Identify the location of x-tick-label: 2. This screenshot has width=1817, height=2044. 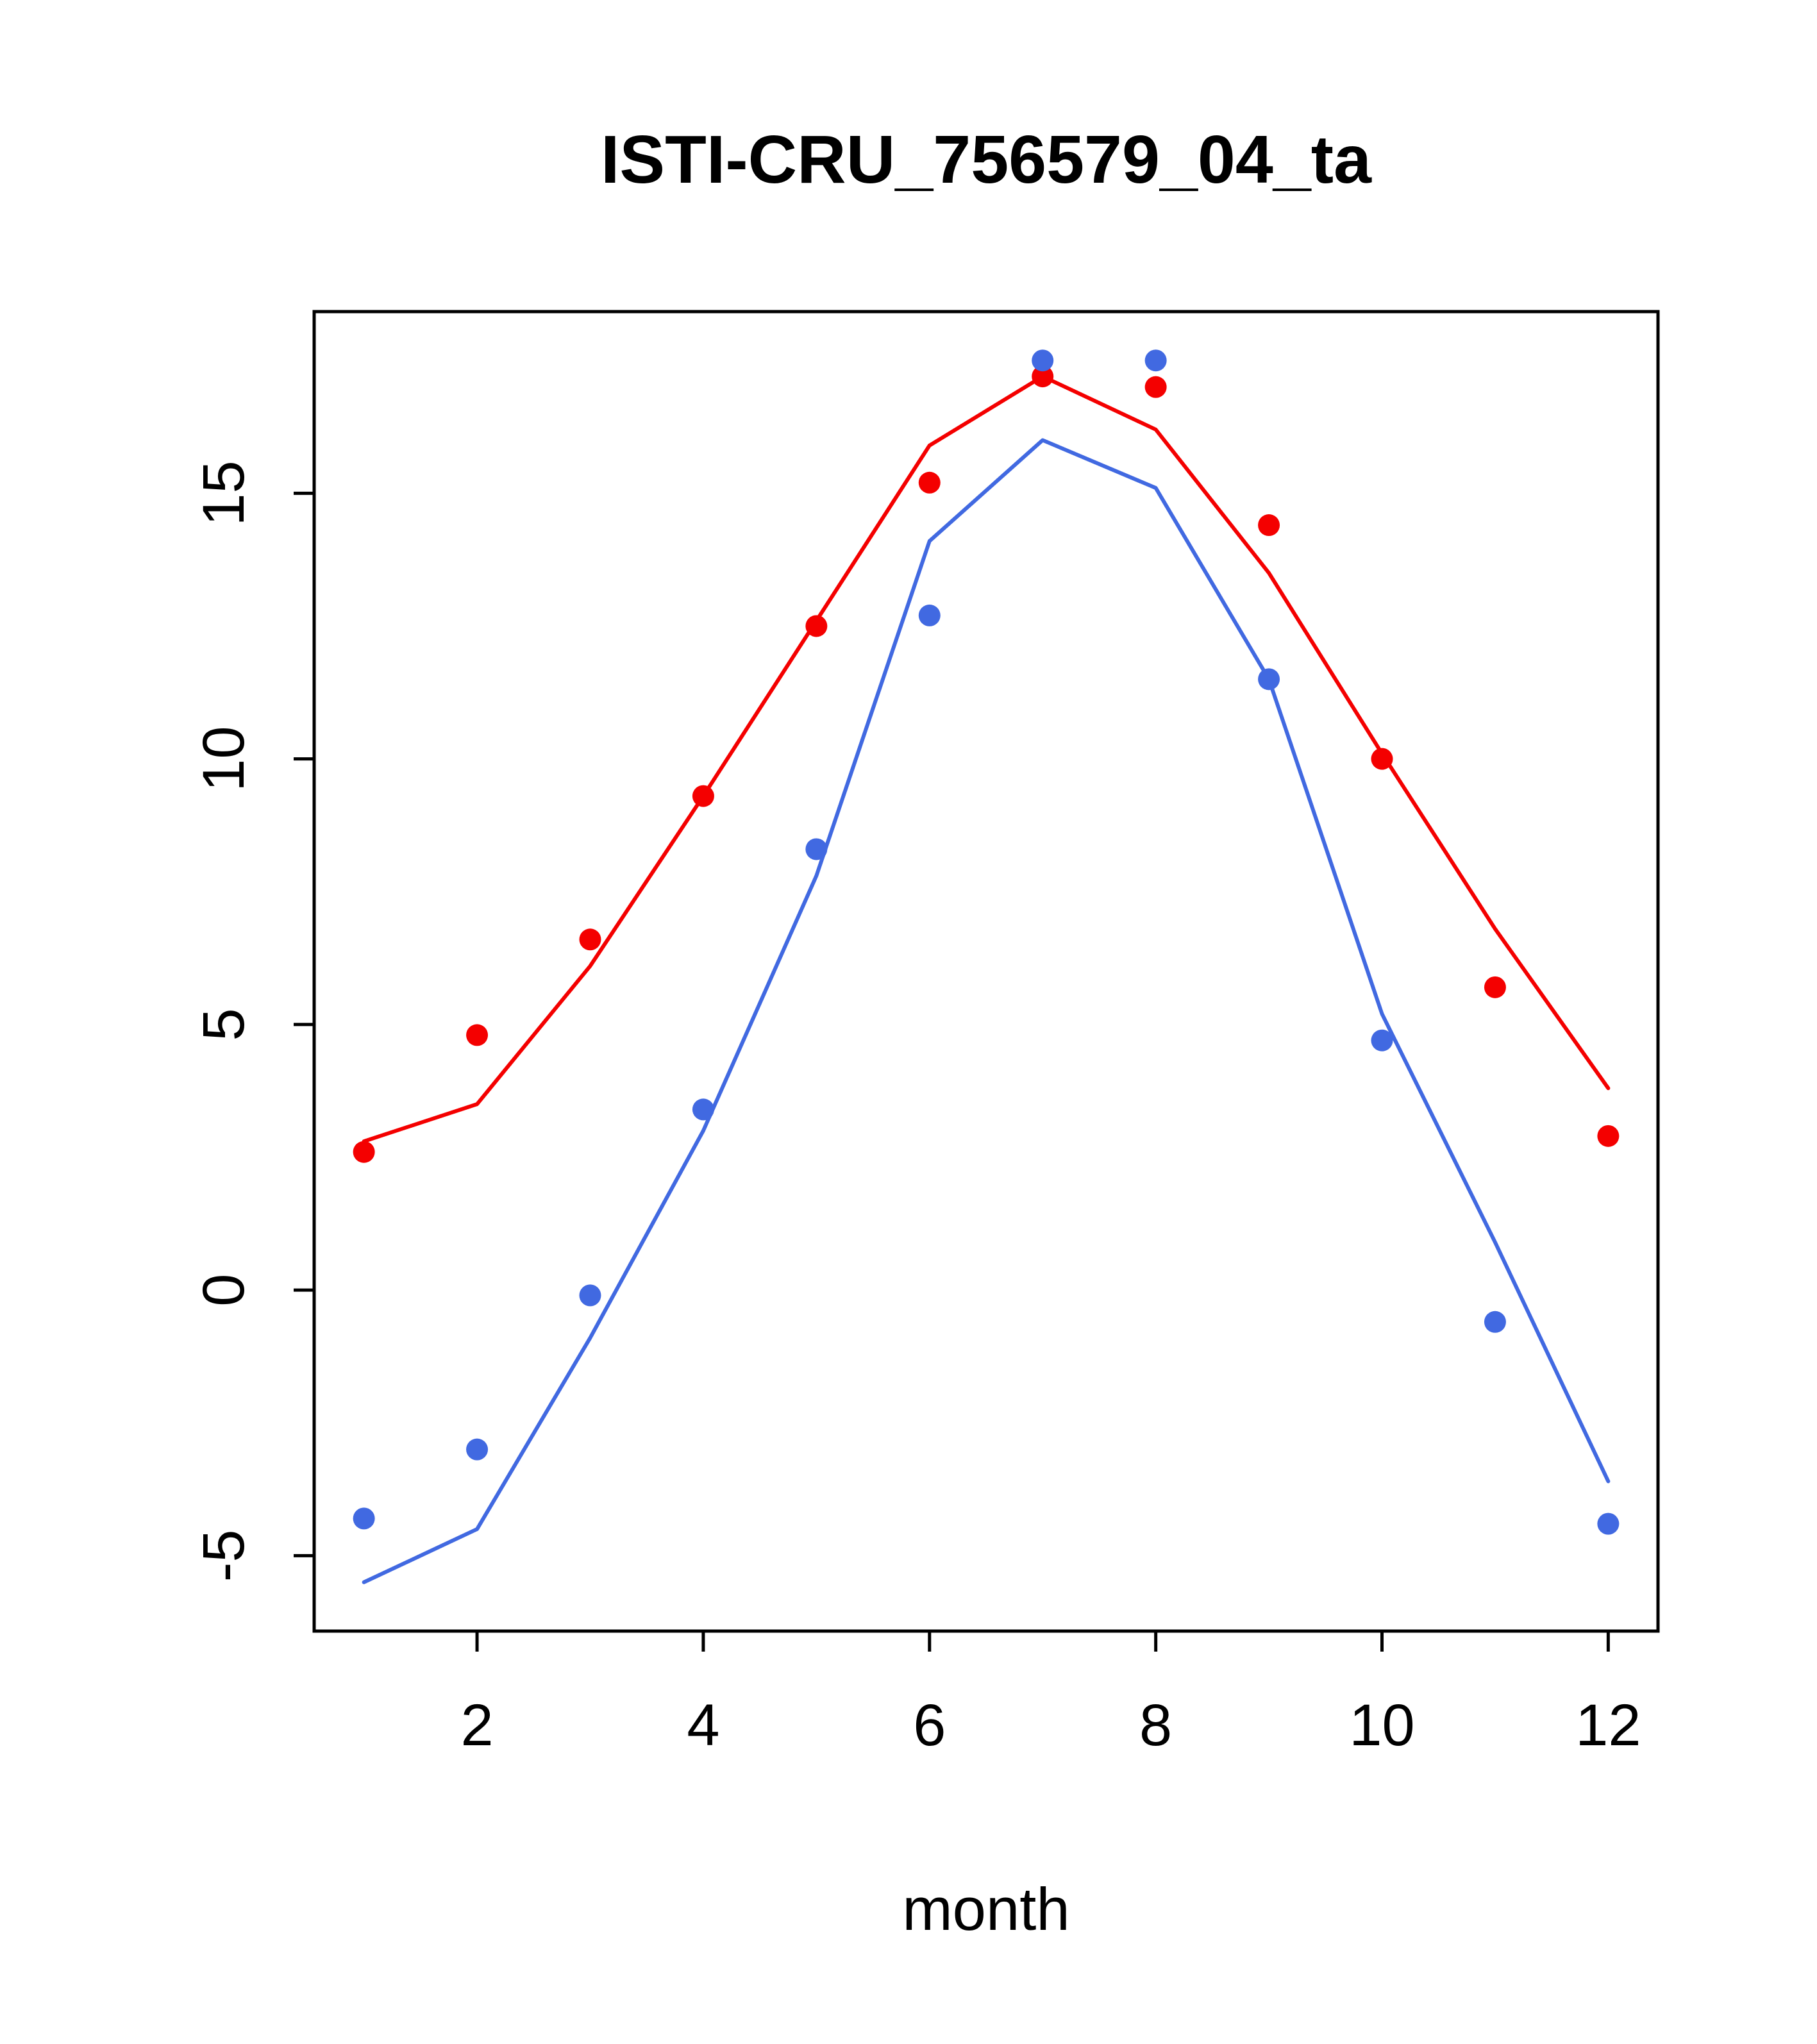
(476, 1725).